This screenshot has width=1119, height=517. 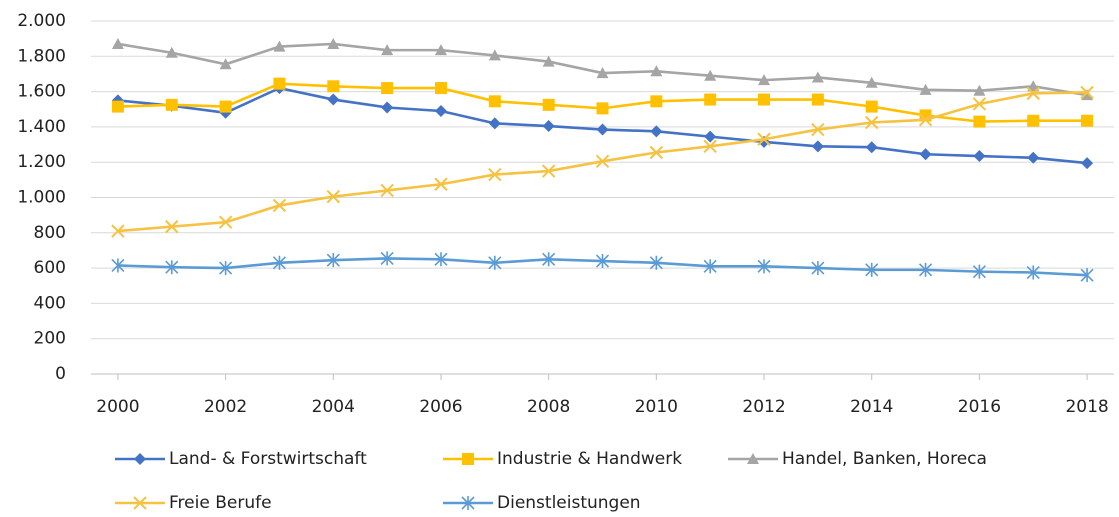 I want to click on x-tick-label: 2002, so click(x=225, y=407).